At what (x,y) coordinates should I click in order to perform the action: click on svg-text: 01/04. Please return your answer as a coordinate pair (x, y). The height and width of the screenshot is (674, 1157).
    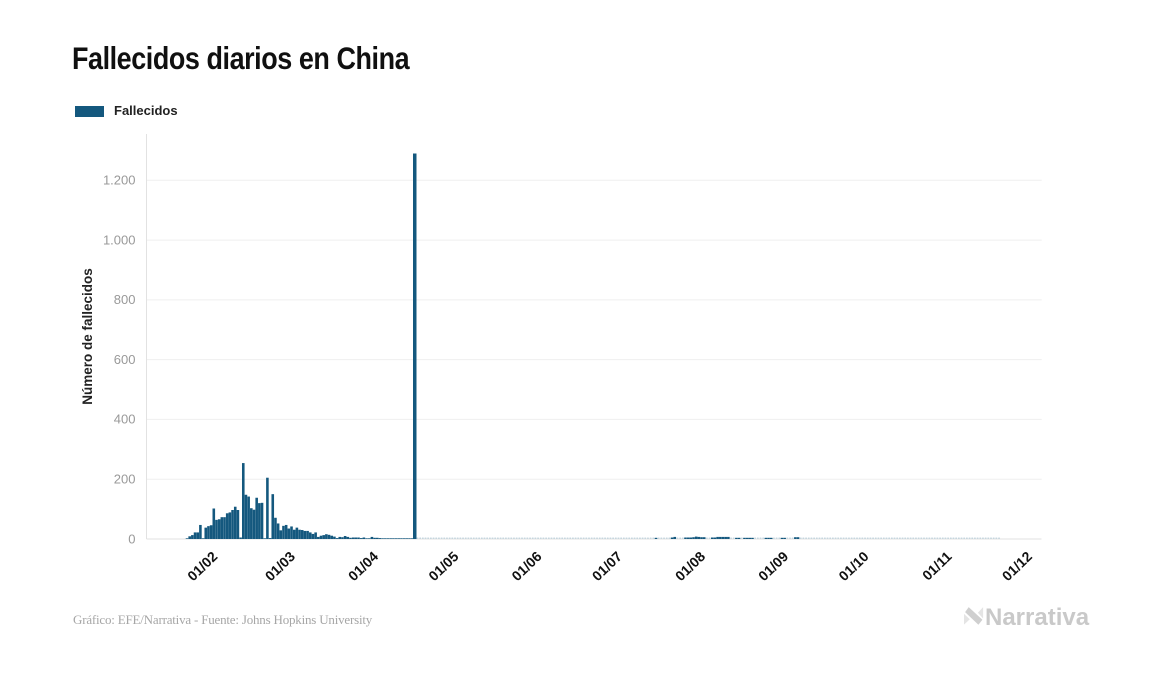
    Looking at the image, I should click on (363, 566).